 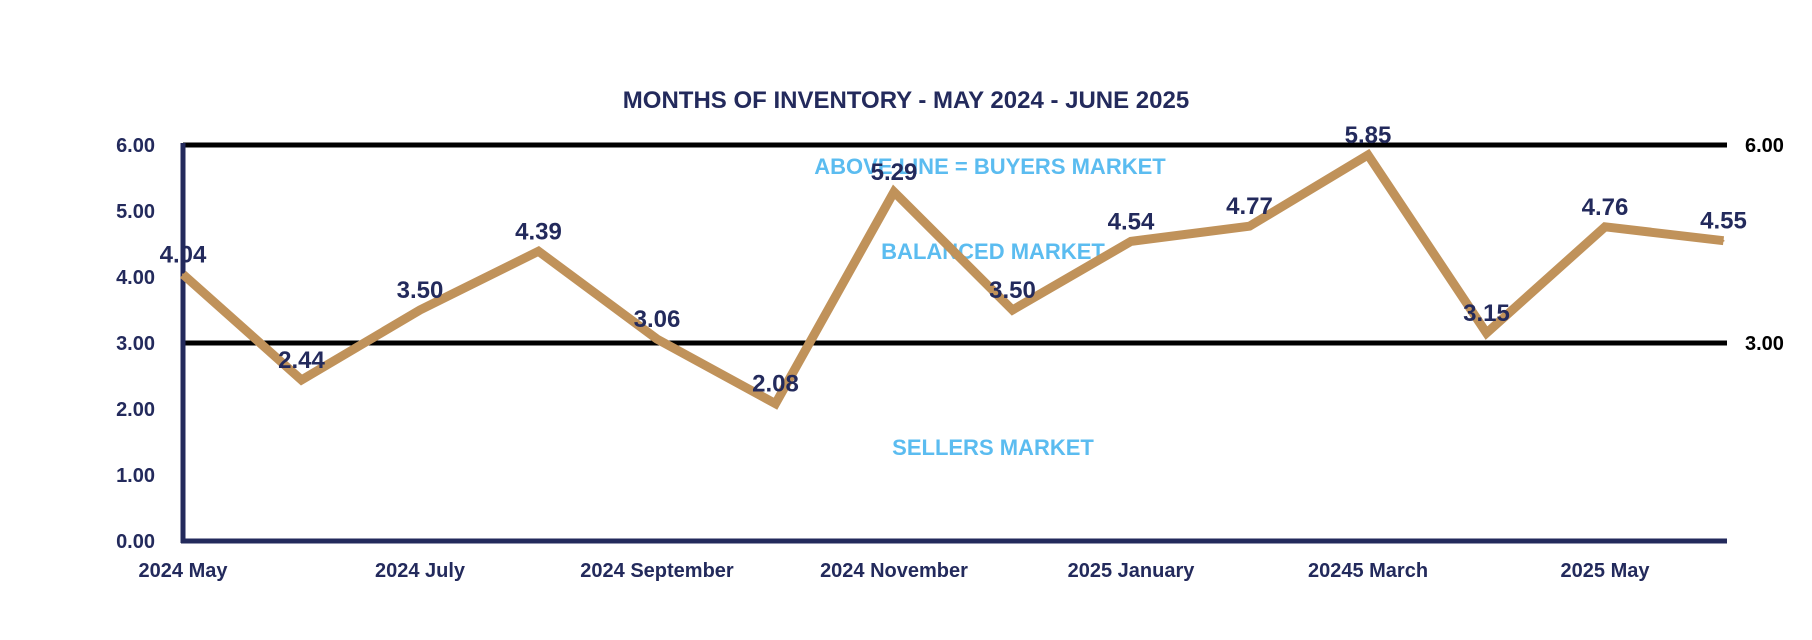 What do you see at coordinates (1723, 221) in the screenshot?
I see `data-label: 4.55` at bounding box center [1723, 221].